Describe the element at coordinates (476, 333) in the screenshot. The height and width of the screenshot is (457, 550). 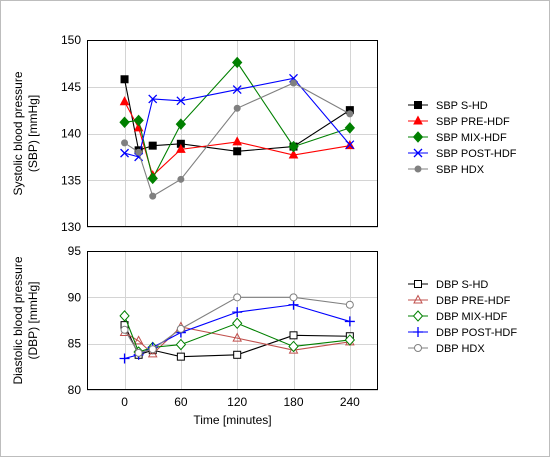
I see `legend-label: DBP POST-HDF` at that location.